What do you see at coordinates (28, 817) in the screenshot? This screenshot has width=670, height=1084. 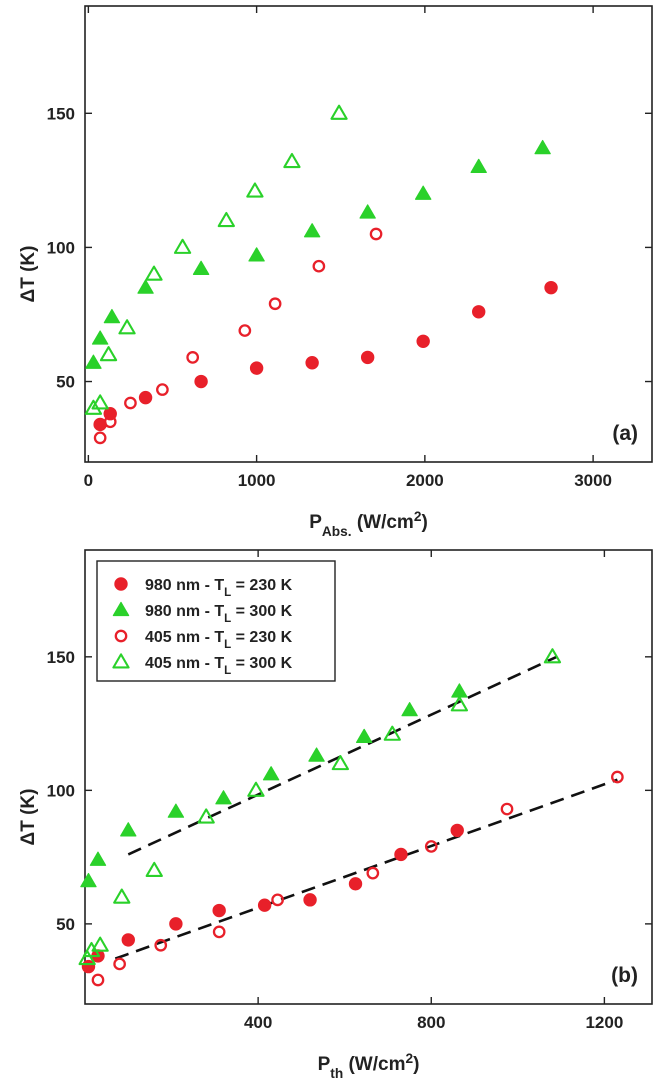 I see `y-axis-label: ΔT (K)` at bounding box center [28, 817].